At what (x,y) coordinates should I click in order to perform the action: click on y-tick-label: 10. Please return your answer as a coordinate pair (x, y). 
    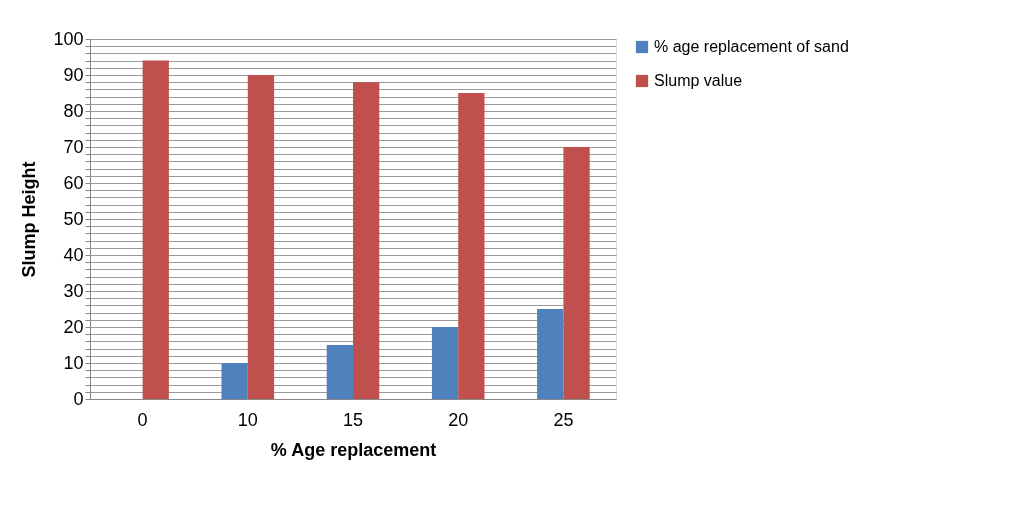
    Looking at the image, I should click on (73, 362).